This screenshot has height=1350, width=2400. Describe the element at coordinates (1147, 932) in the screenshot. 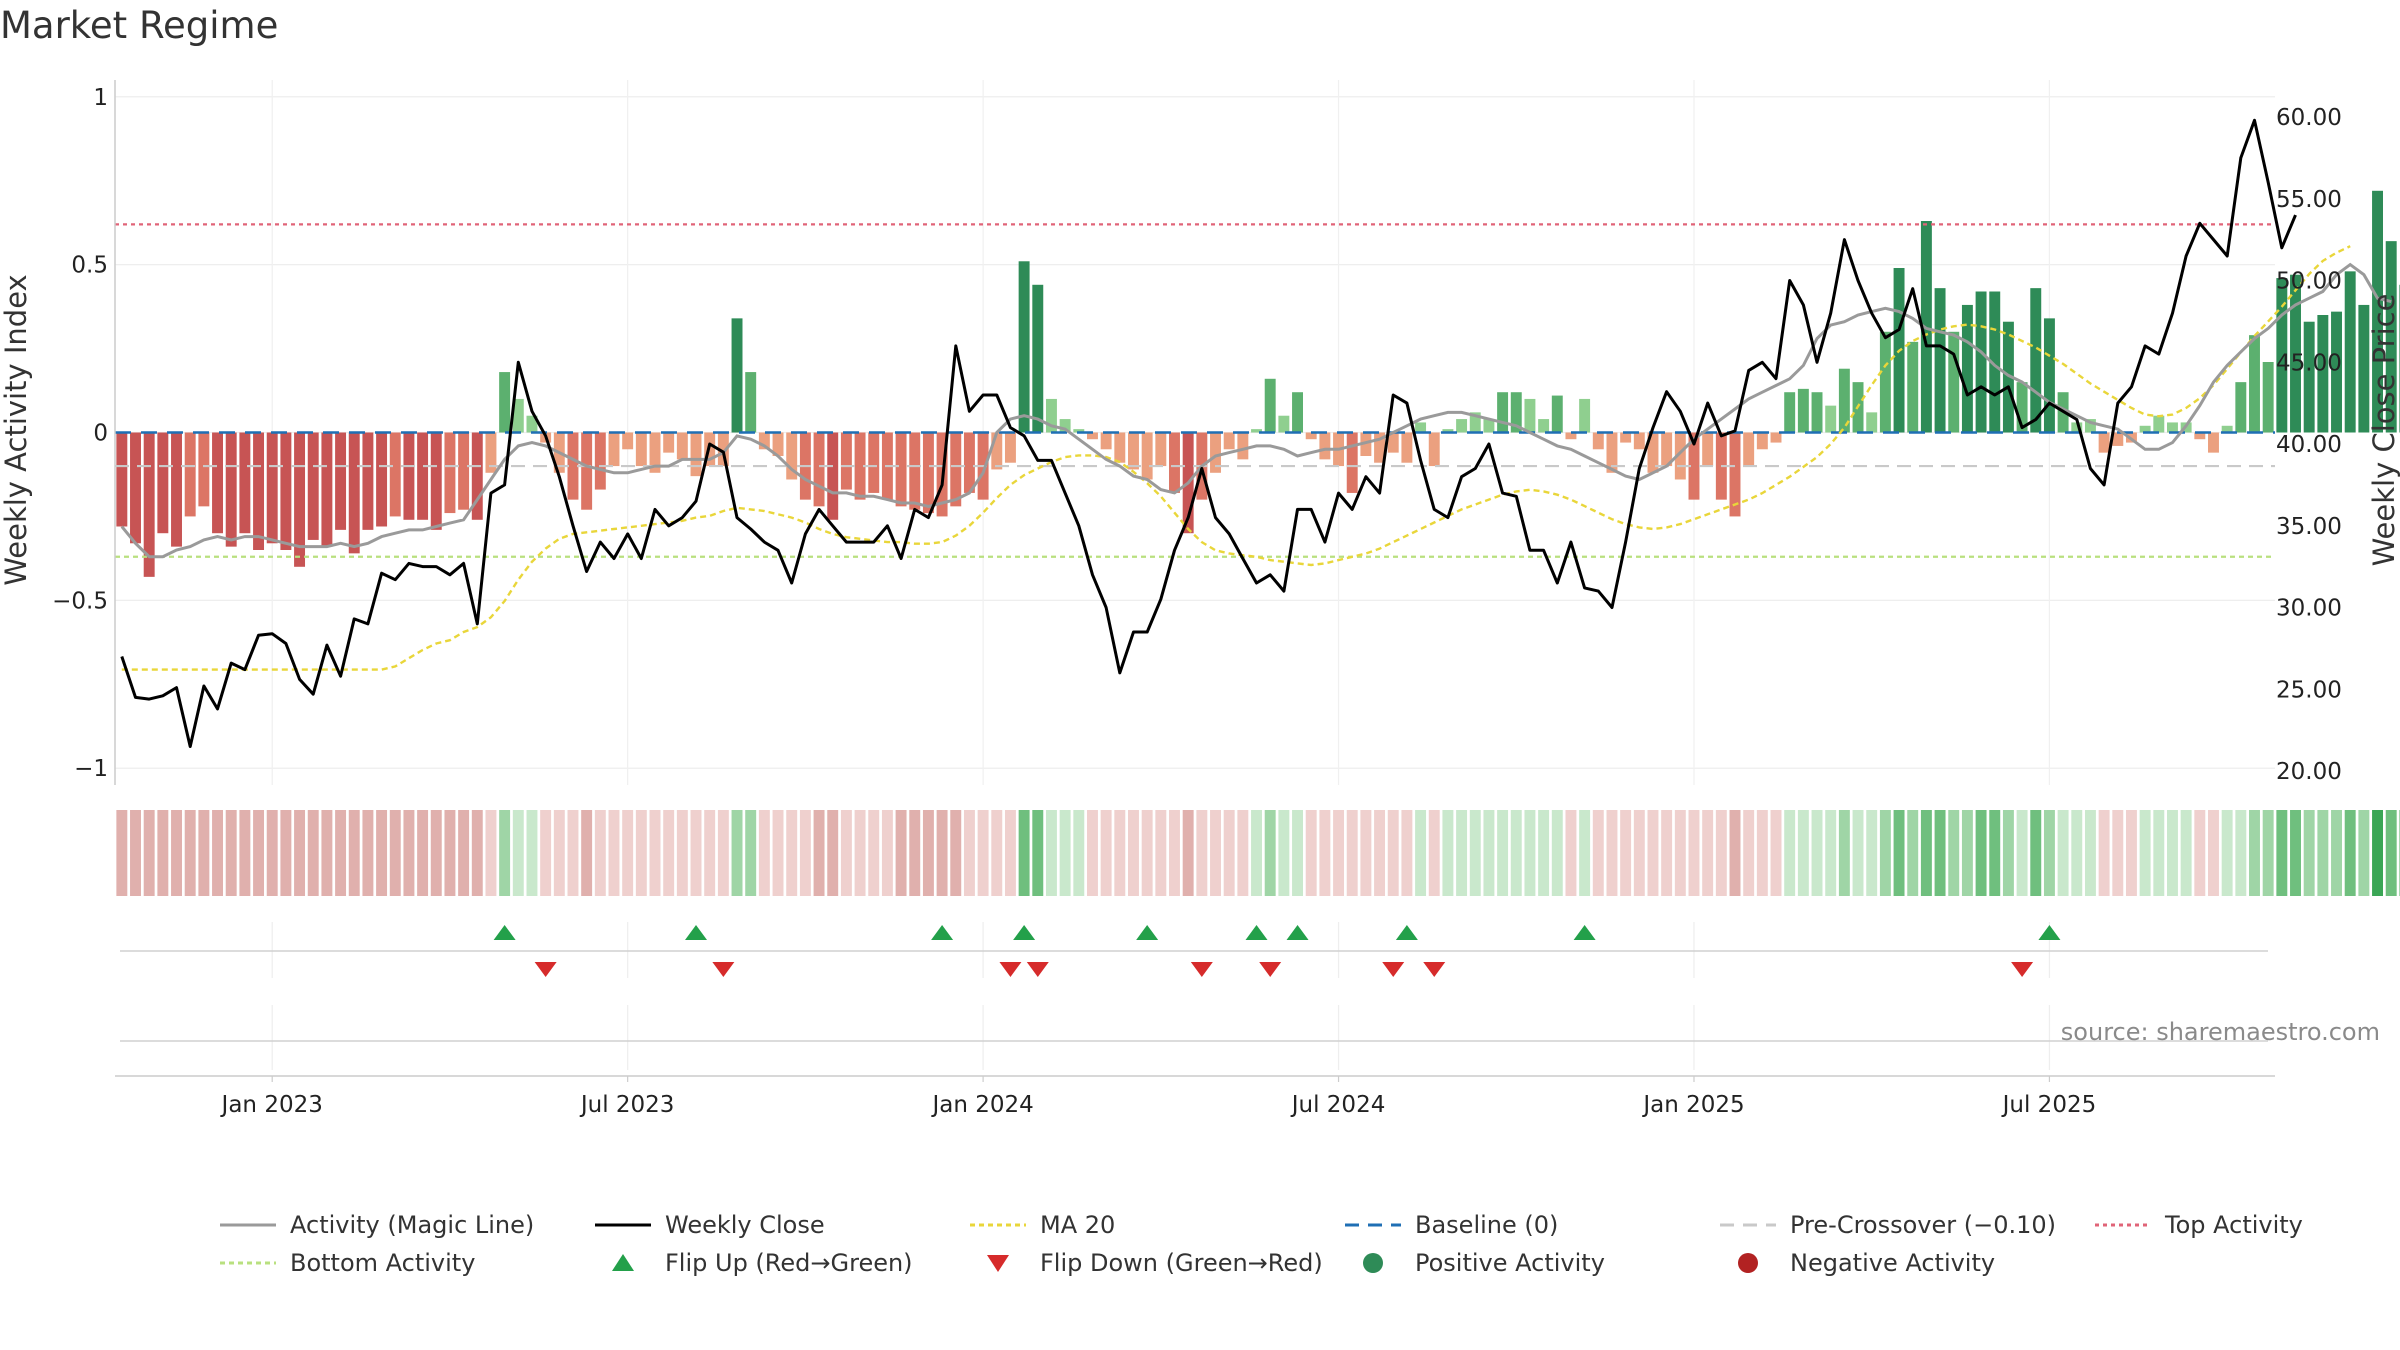

I see `flip-up-marker` at that location.